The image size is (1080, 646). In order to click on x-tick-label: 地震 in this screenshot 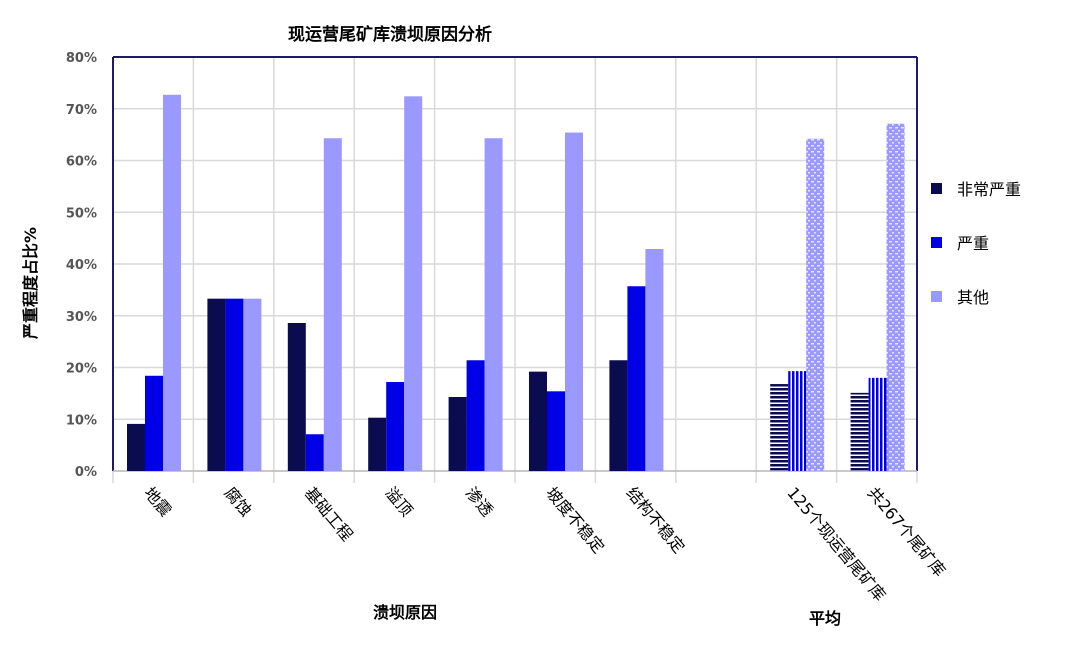, I will do `click(157, 501)`.